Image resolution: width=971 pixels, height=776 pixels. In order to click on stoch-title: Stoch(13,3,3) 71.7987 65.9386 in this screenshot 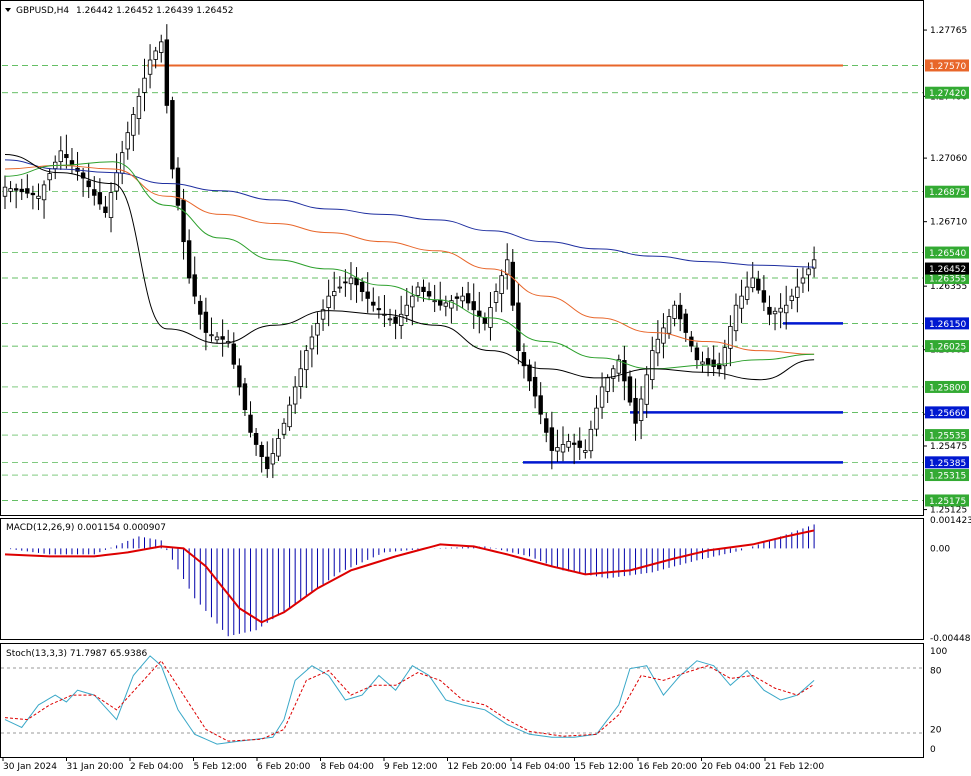, I will do `click(76, 654)`.